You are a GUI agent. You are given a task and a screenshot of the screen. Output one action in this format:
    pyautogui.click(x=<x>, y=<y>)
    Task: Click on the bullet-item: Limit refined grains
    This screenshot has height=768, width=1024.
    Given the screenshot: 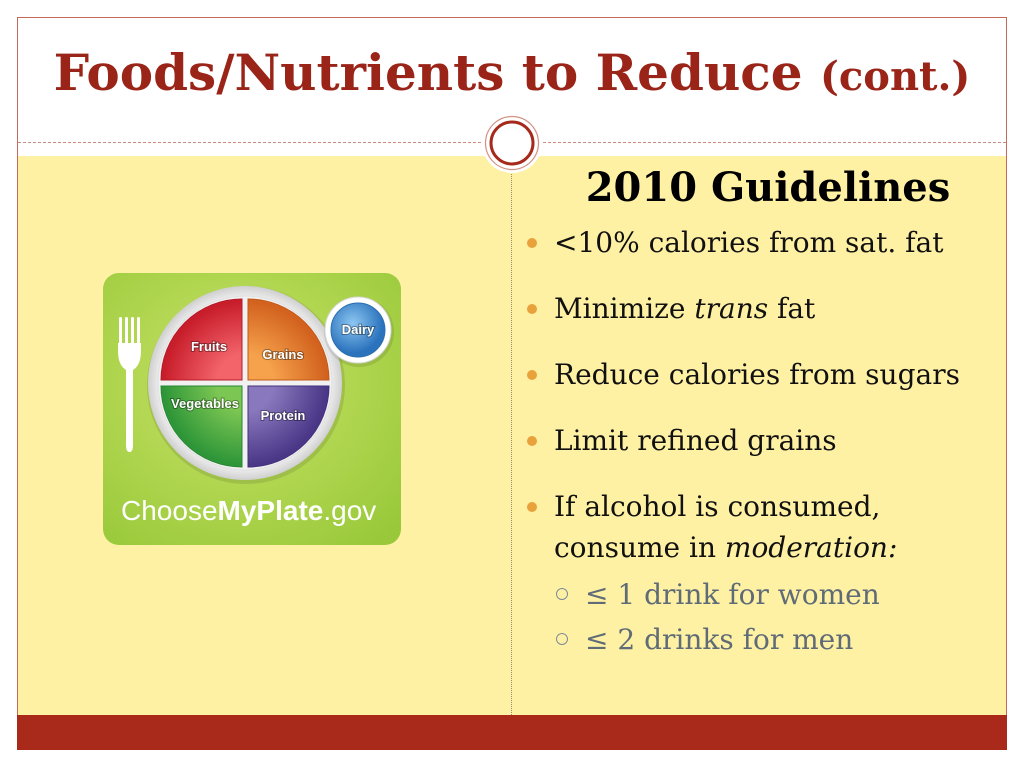 What is the action you would take?
    pyautogui.click(x=762, y=440)
    